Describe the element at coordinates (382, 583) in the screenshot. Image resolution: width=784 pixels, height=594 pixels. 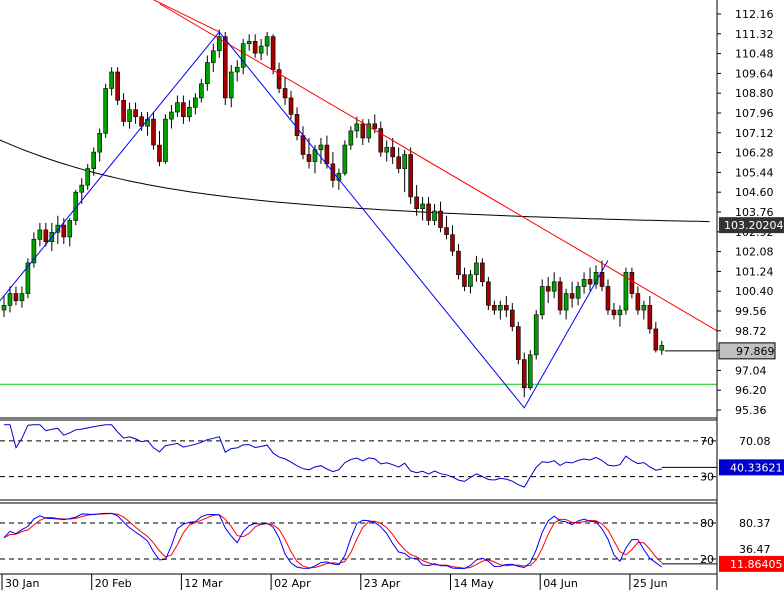
I see `x-tick-label: 23 Apr` at that location.